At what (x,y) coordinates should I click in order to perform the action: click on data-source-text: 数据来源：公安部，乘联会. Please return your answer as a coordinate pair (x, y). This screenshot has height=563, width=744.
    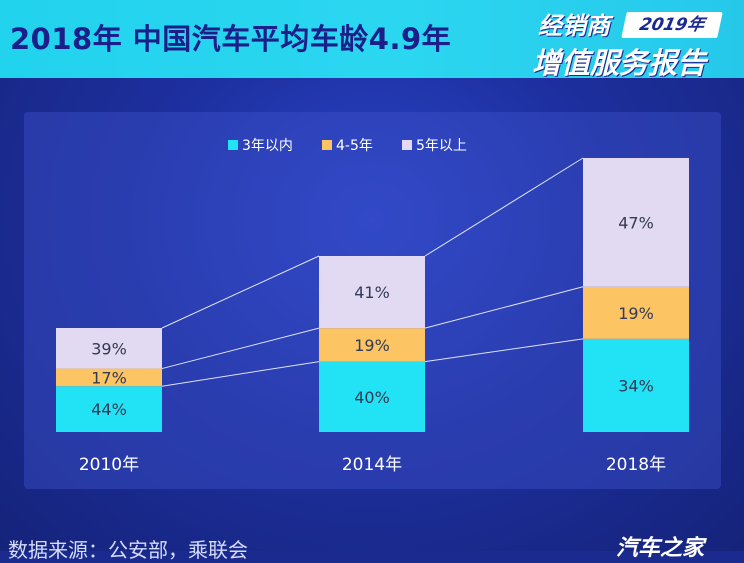
    Looking at the image, I should click on (128, 550).